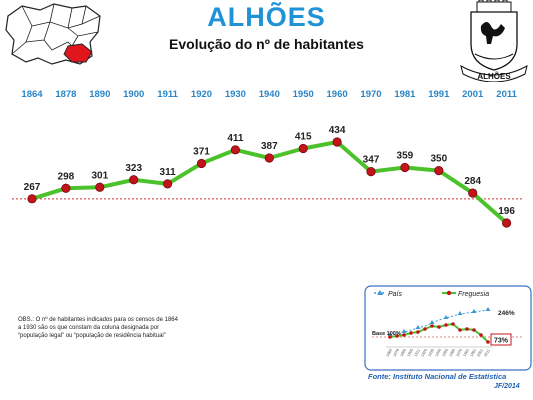 The width and height of the screenshot is (533, 400). What do you see at coordinates (380, 292) in the screenshot?
I see `pais-legend-icon` at bounding box center [380, 292].